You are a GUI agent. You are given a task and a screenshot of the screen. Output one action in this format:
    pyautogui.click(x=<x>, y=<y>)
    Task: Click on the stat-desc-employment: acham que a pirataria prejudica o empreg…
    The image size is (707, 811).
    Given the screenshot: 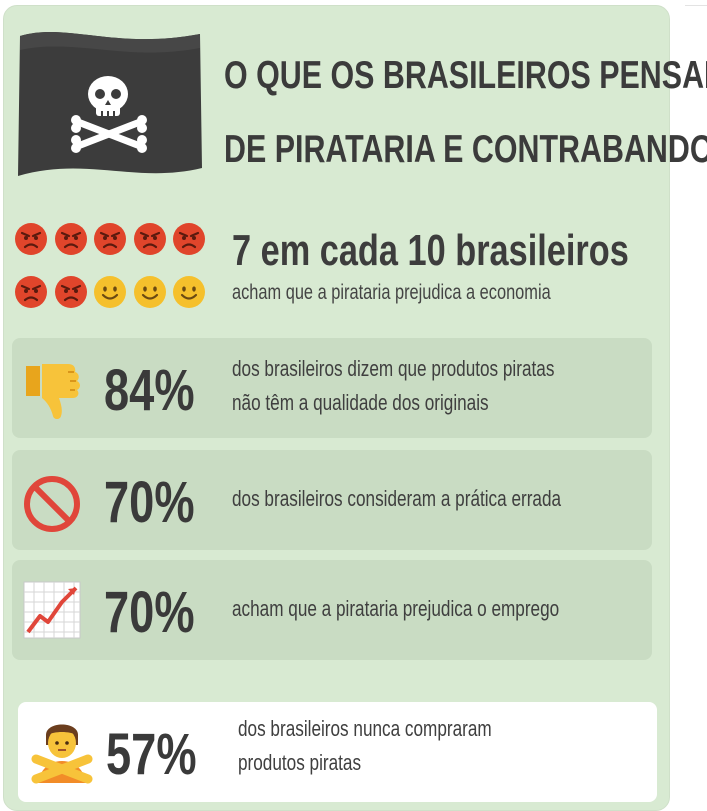 What is the action you would take?
    pyautogui.click(x=396, y=608)
    